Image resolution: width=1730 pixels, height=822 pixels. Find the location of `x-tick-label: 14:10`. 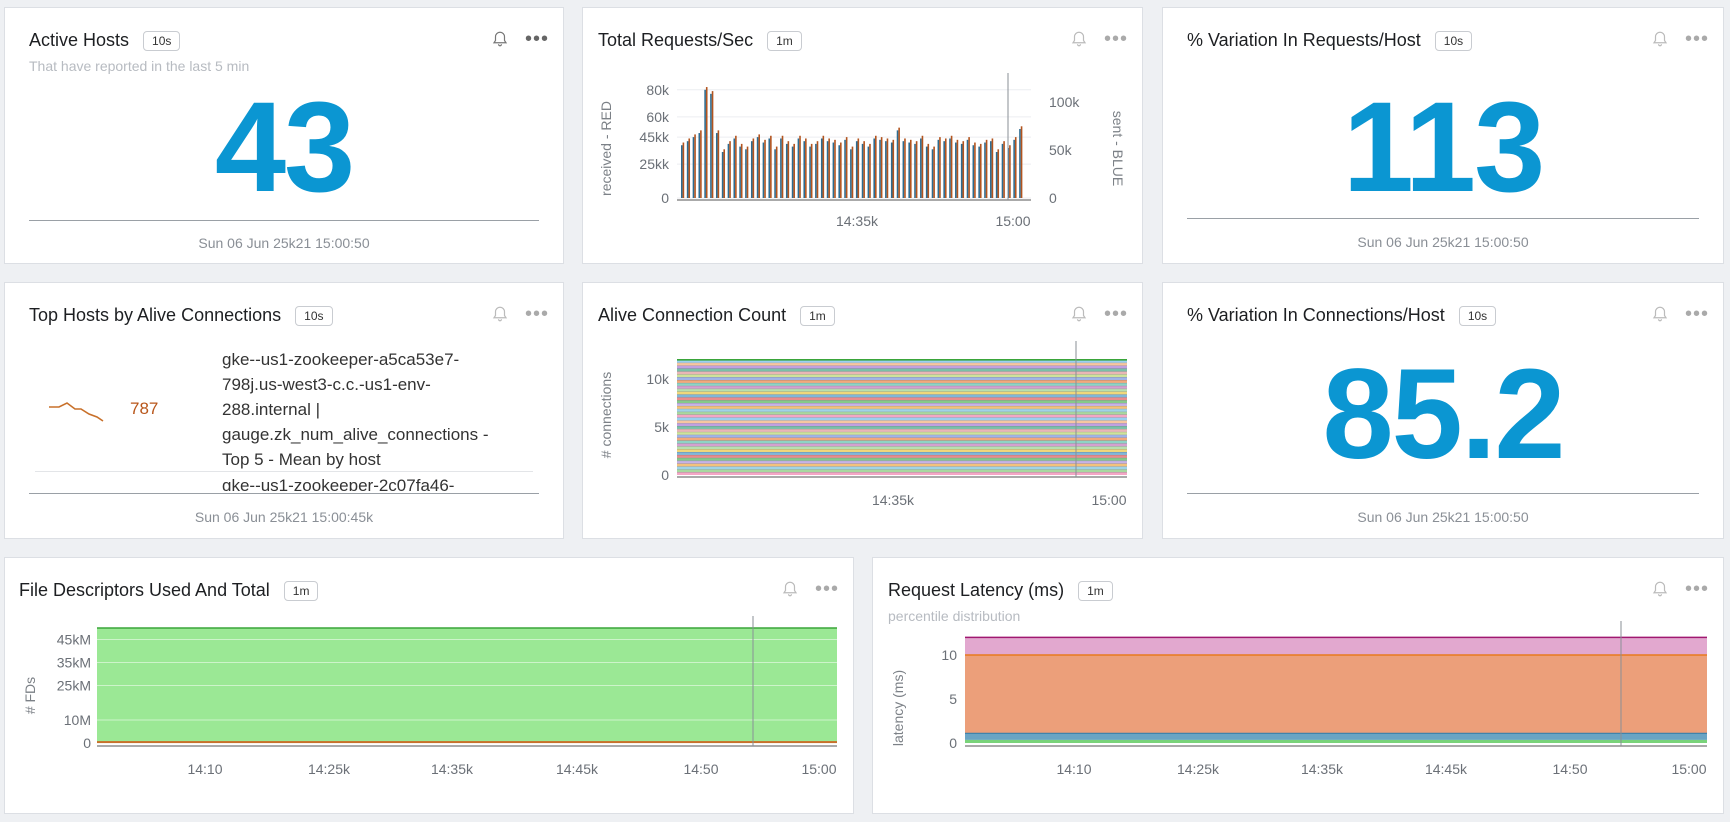

x-tick-label: 14:10 is located at coordinates (1073, 769).